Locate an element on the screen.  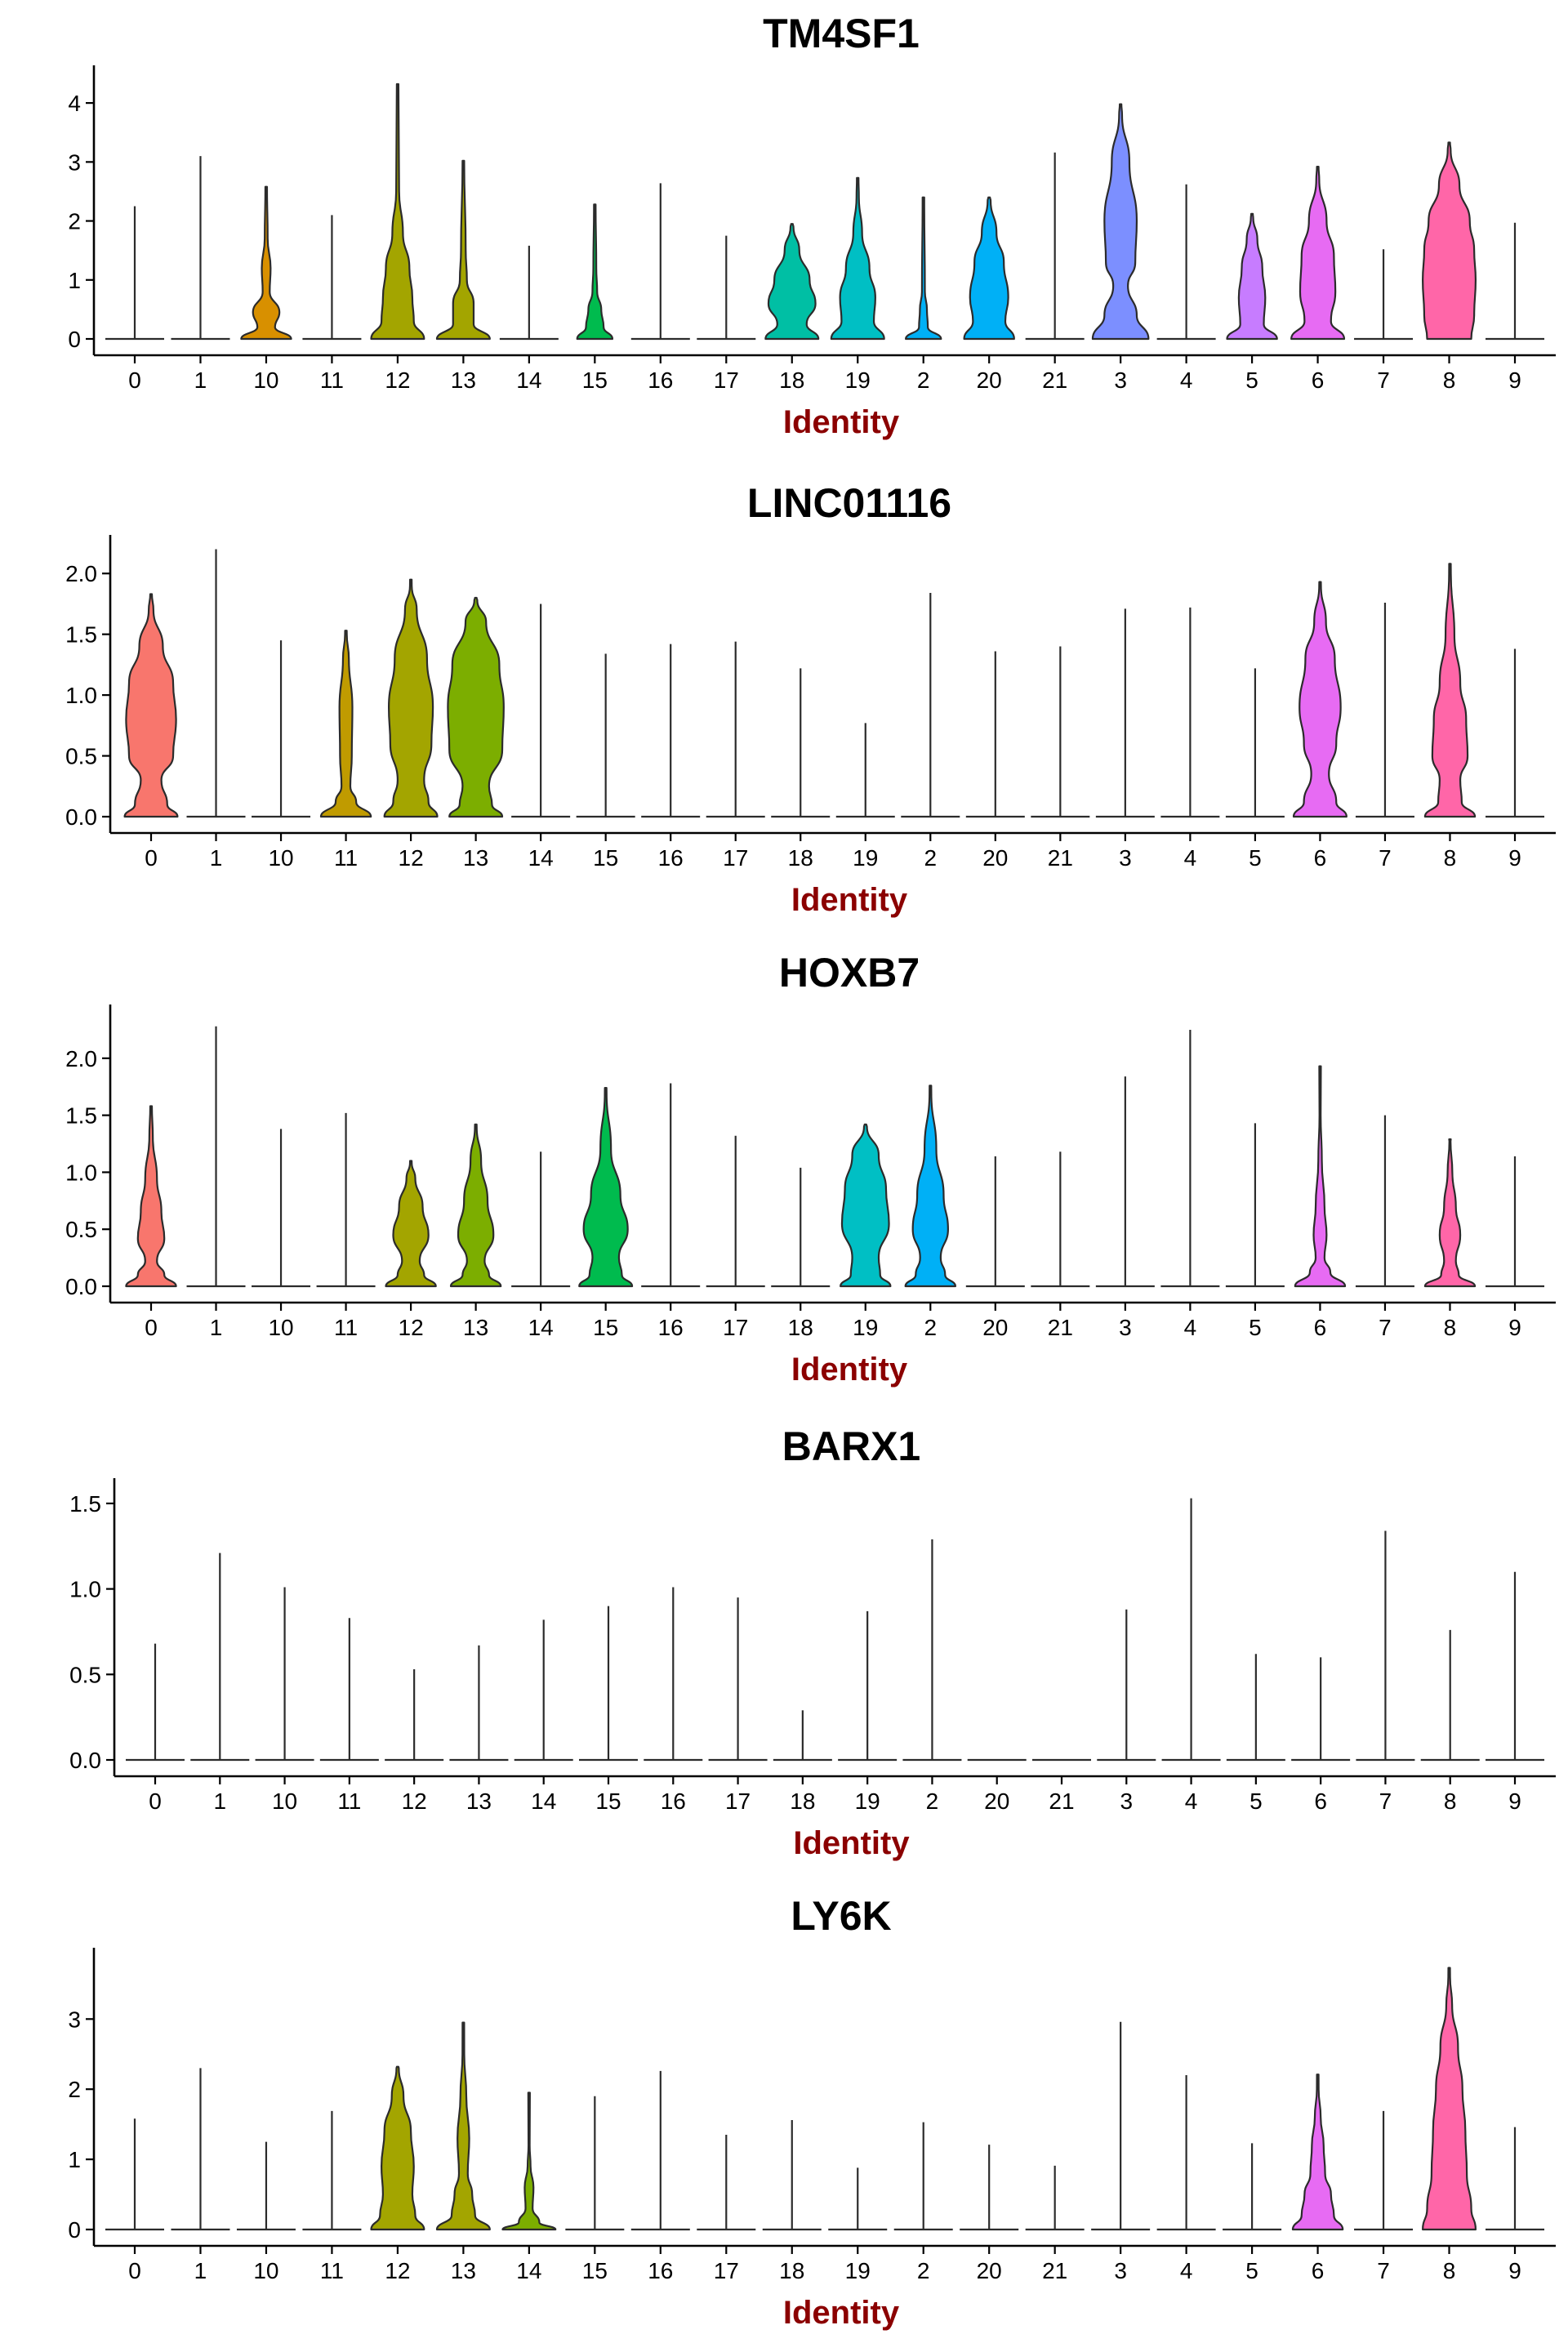
x-axis-label: Identity is located at coordinates (849, 1370).